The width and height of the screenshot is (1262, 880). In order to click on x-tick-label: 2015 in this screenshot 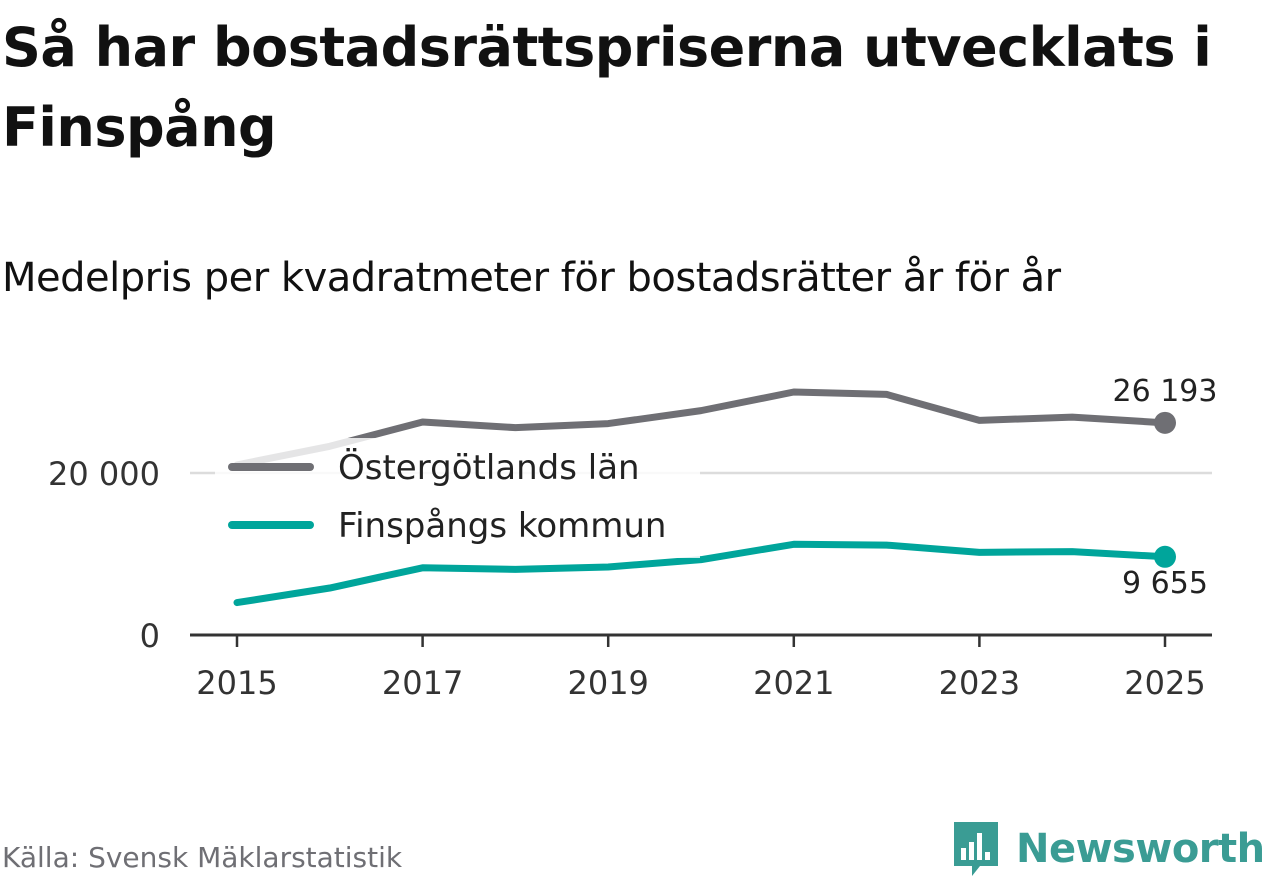, I will do `click(236, 683)`.